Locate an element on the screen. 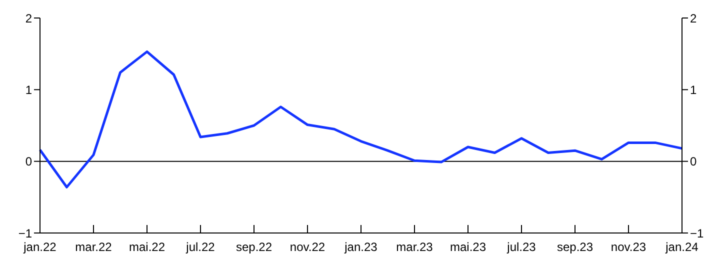 This screenshot has height=263, width=722. y-tick-label: 1 is located at coordinates (28, 89).